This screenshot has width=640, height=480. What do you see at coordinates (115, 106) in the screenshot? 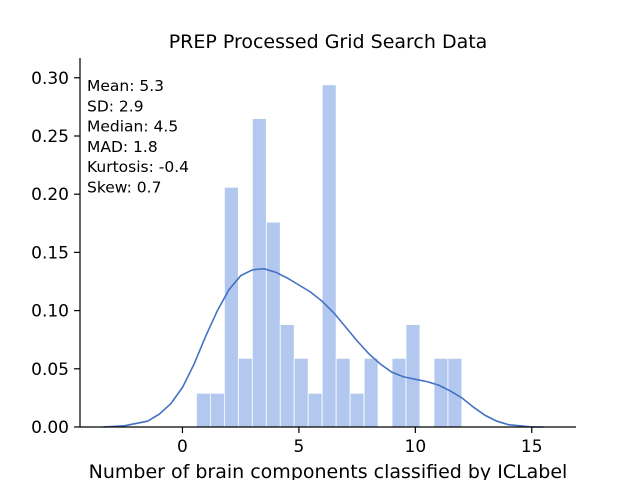
I see `stats-line: SD: 2.9` at bounding box center [115, 106].